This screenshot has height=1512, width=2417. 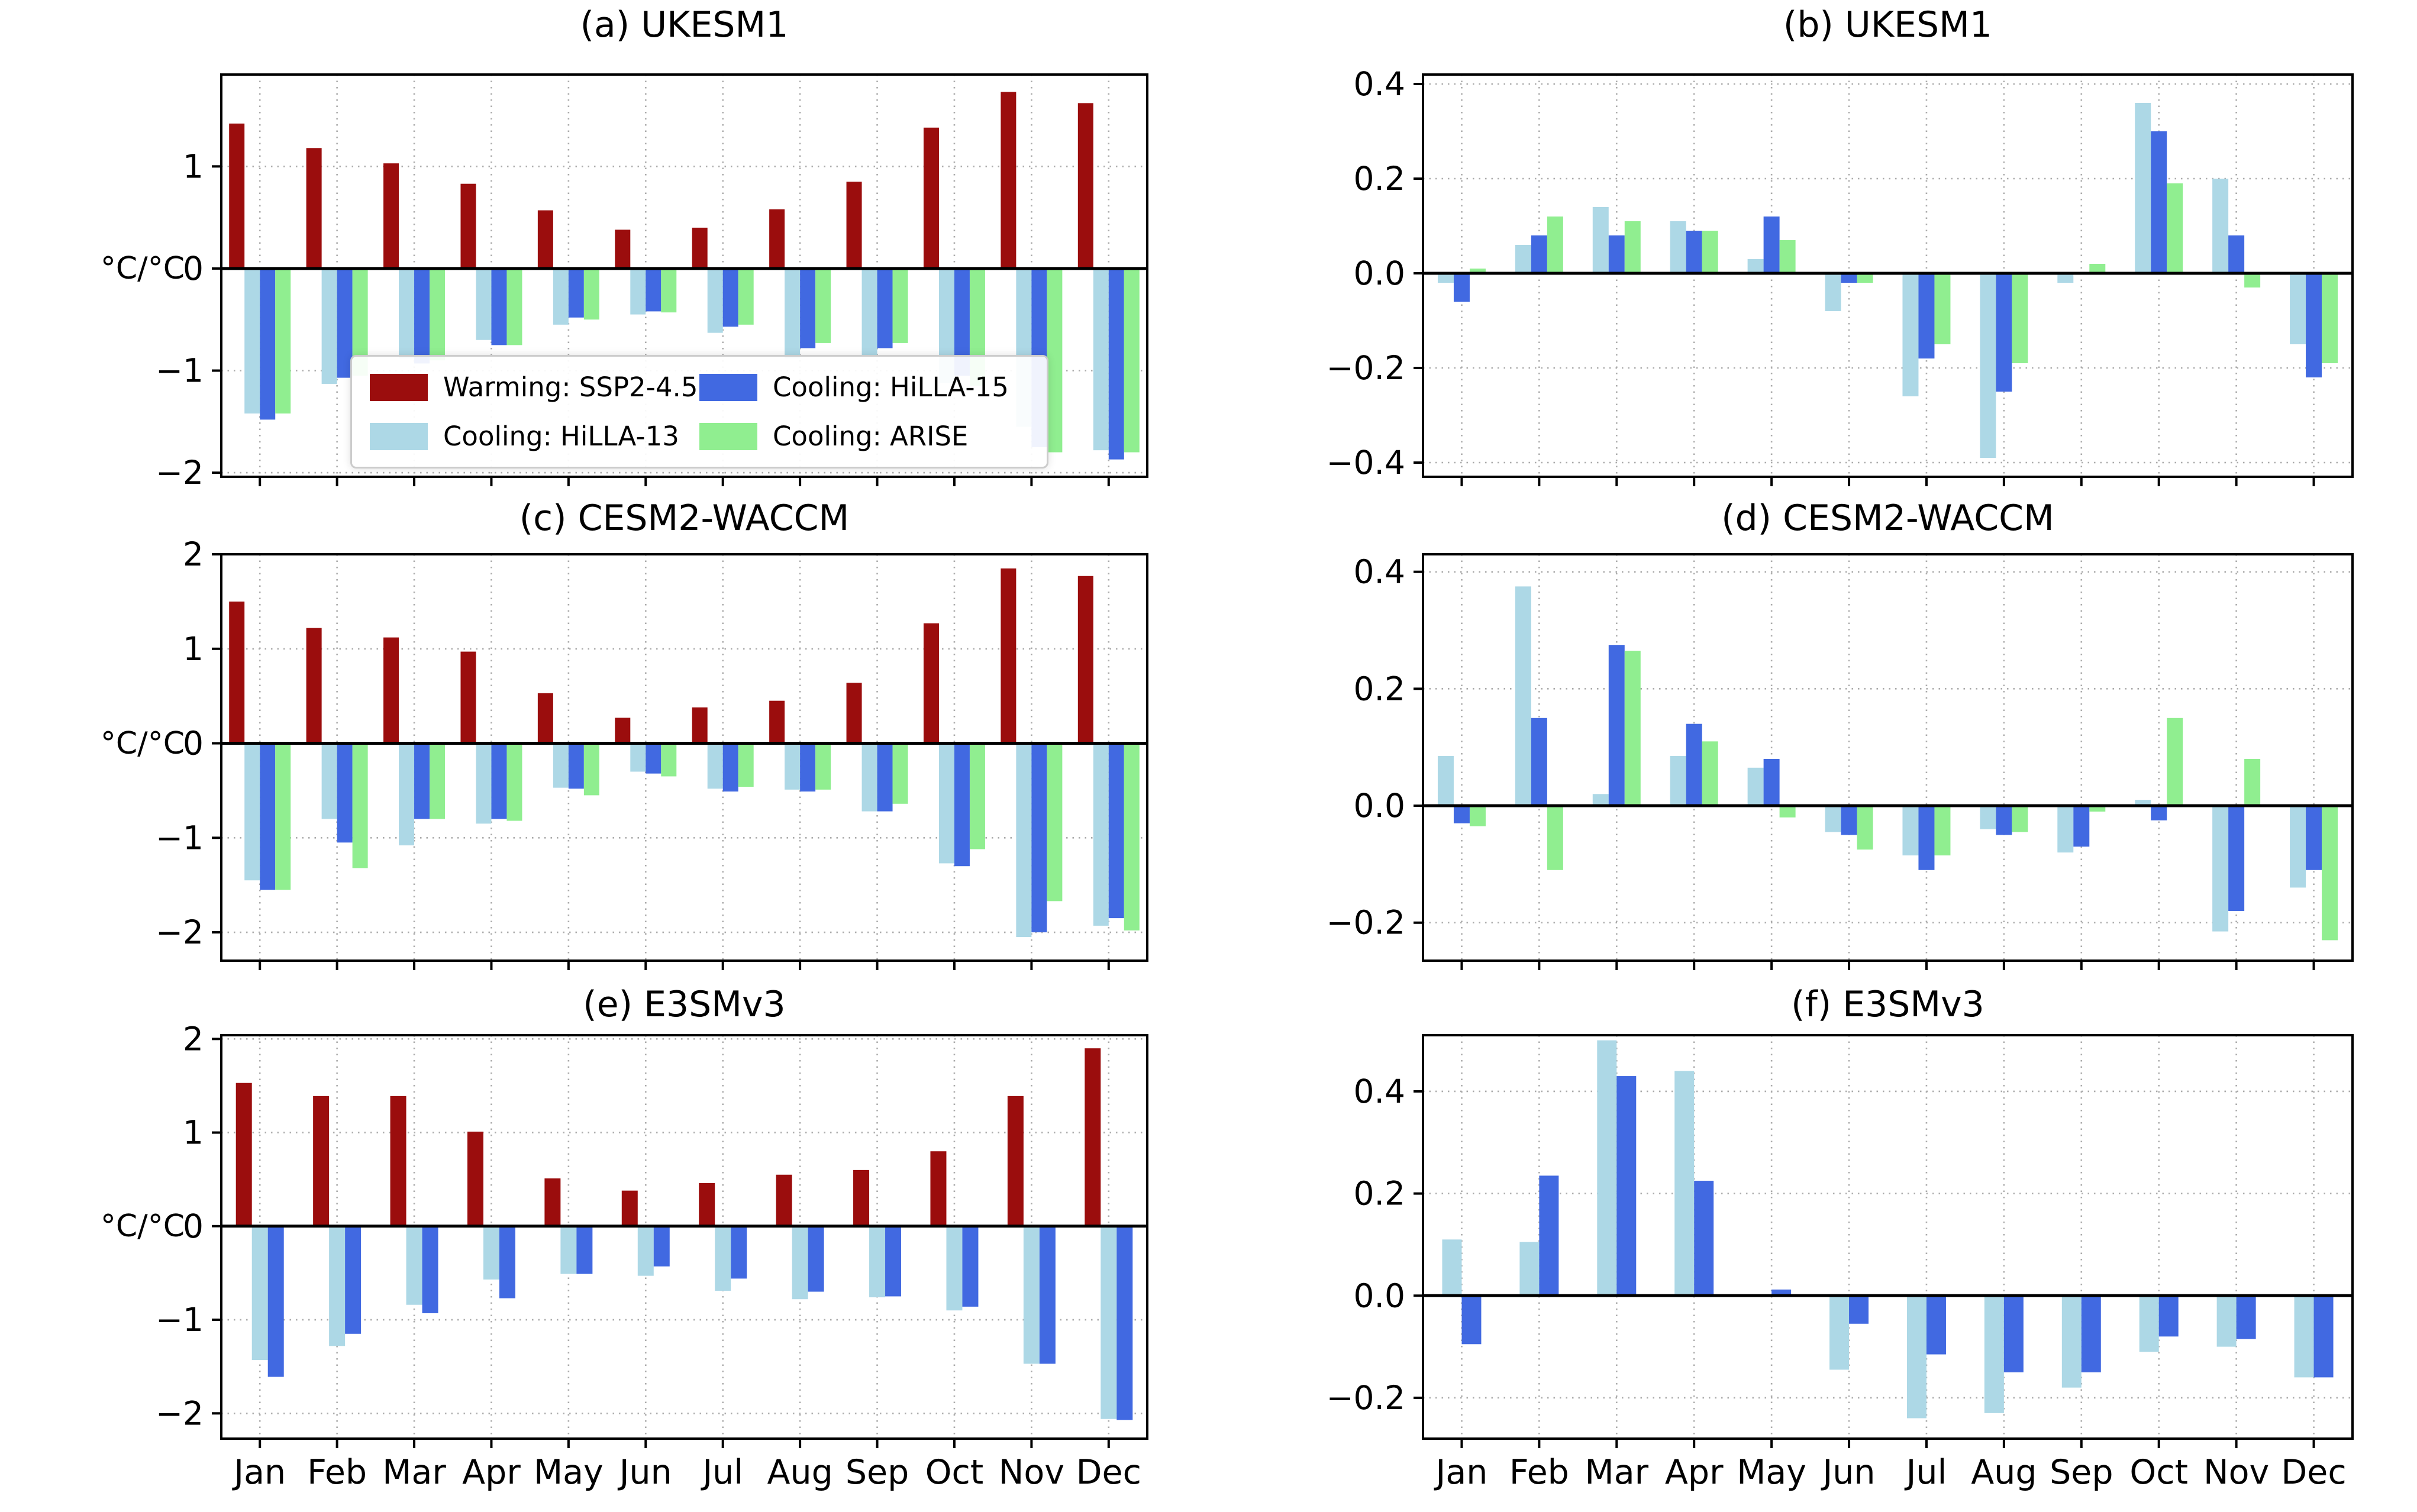 I want to click on y-tick-label: −0.2, so click(x=1365, y=368).